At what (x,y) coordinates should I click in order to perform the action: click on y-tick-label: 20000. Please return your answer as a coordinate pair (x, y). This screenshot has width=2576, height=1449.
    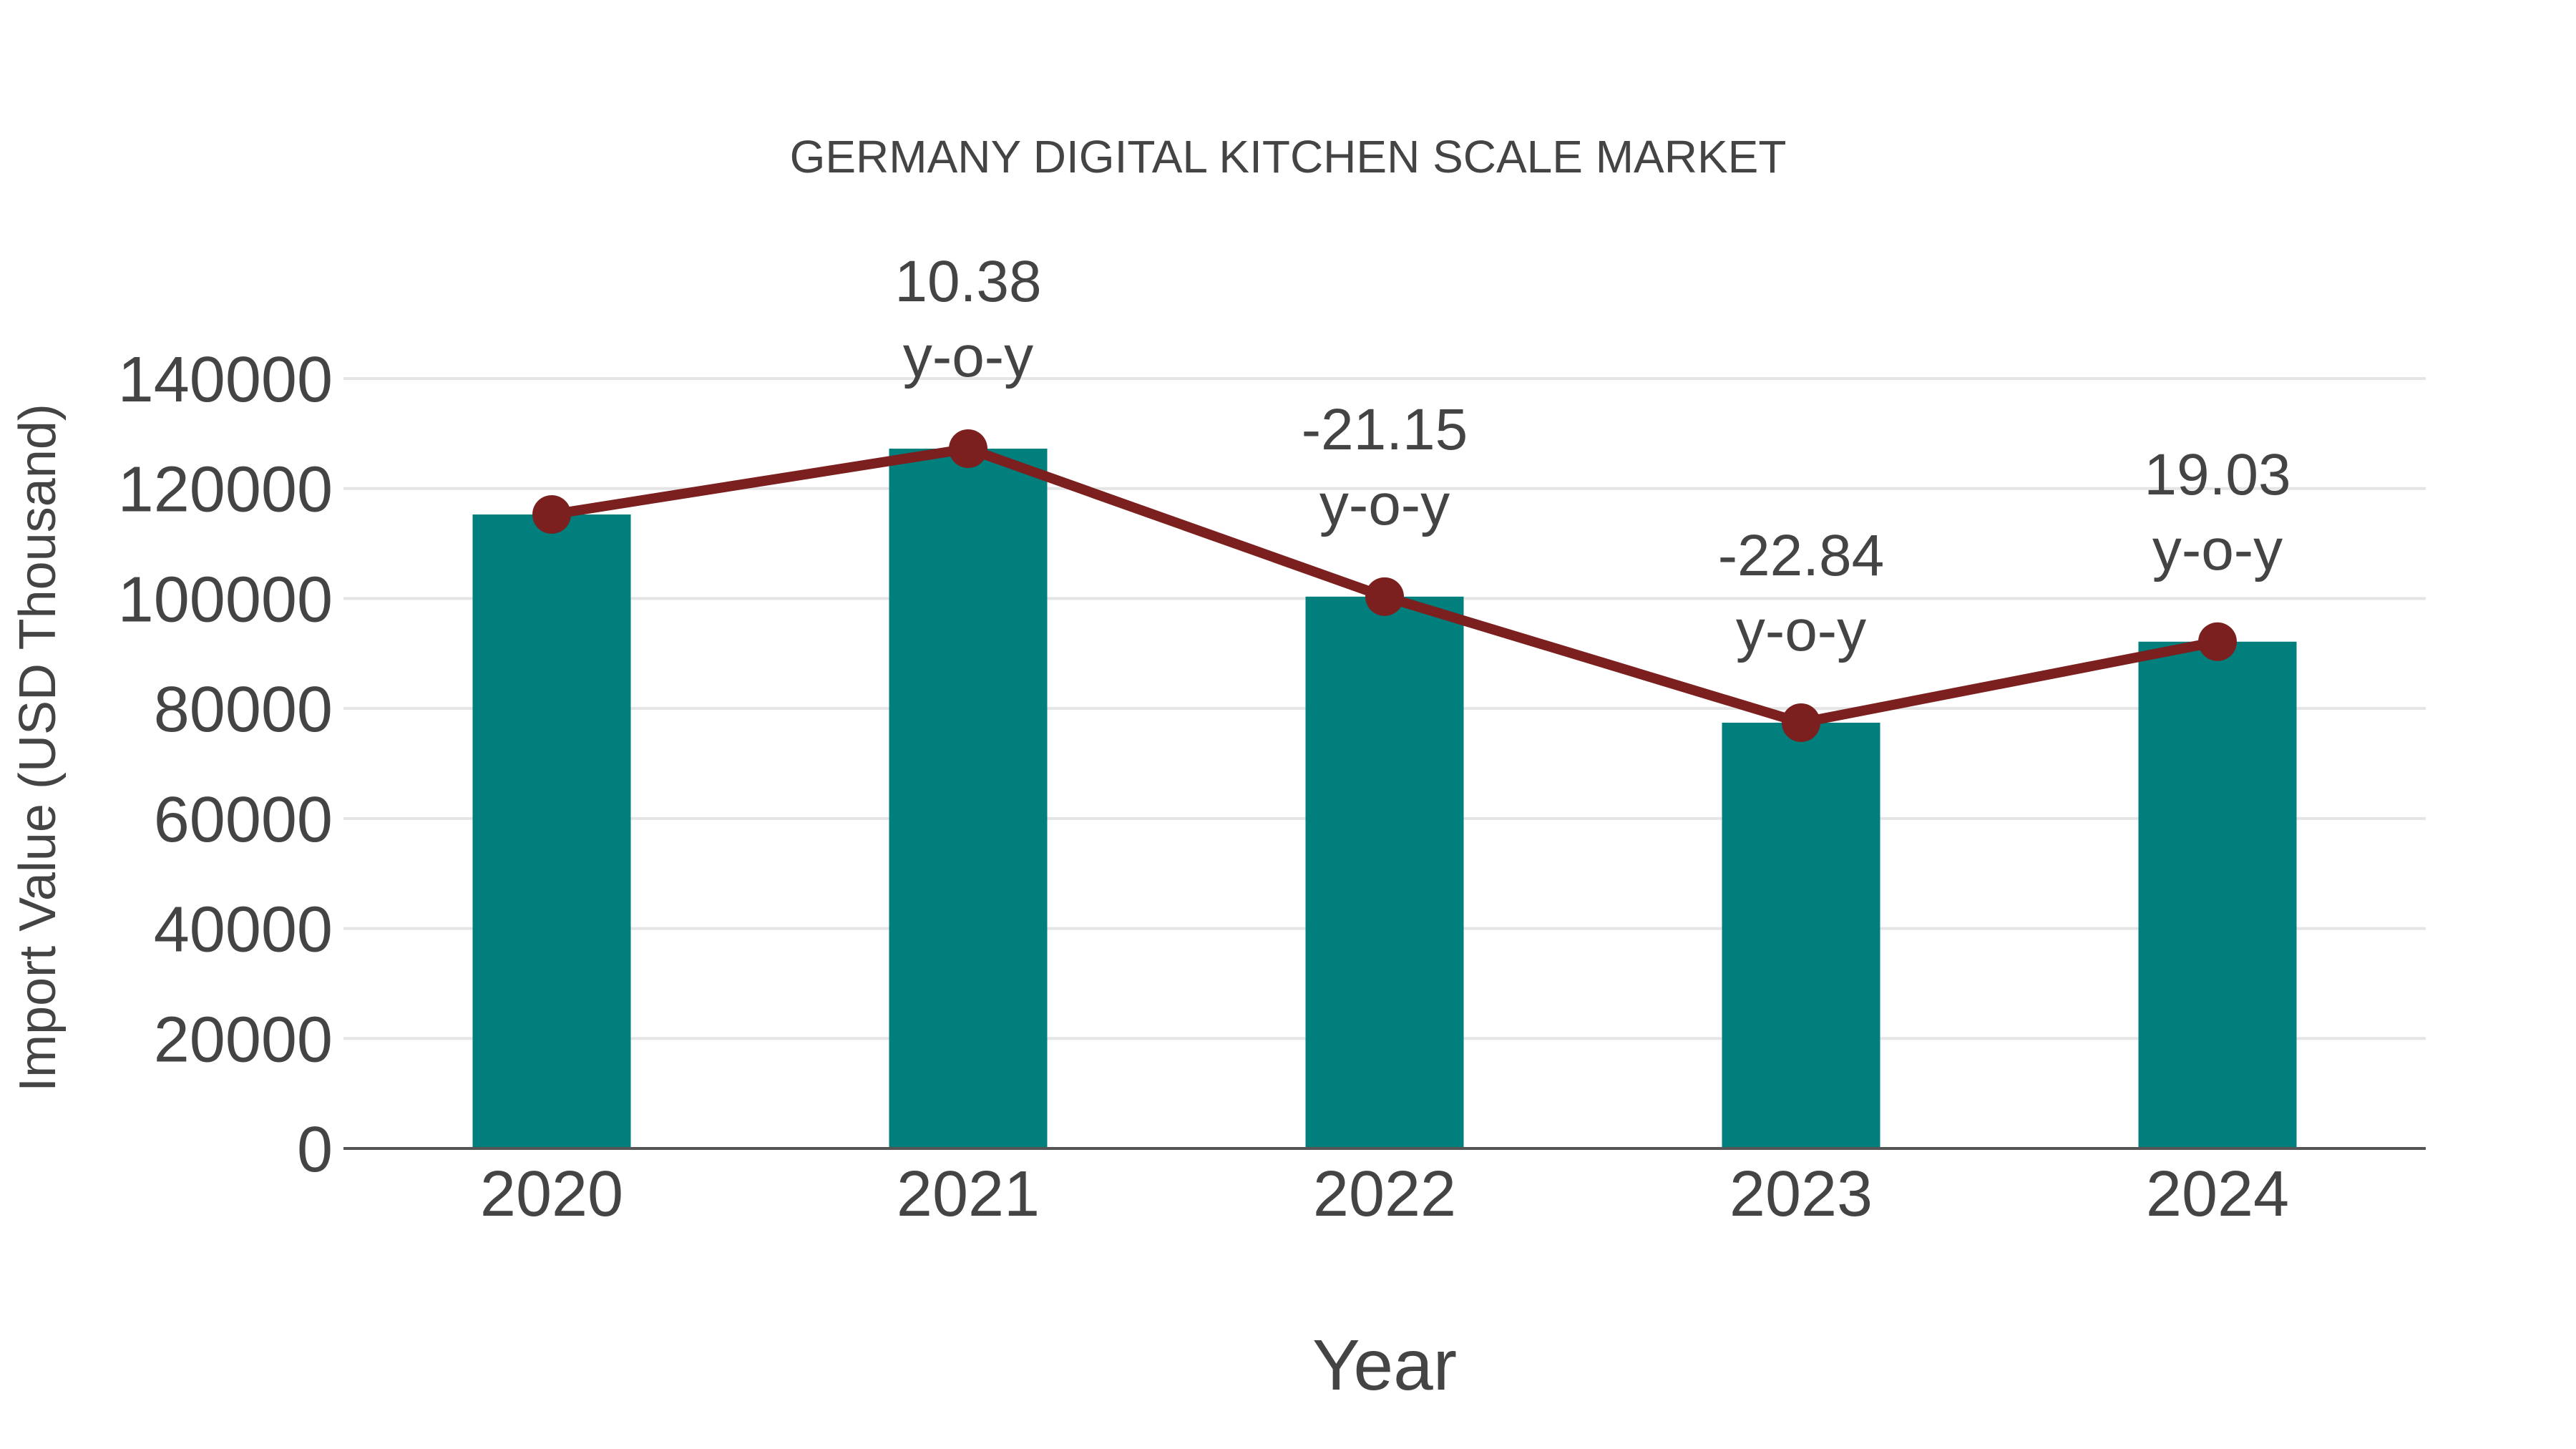
    Looking at the image, I should click on (243, 1039).